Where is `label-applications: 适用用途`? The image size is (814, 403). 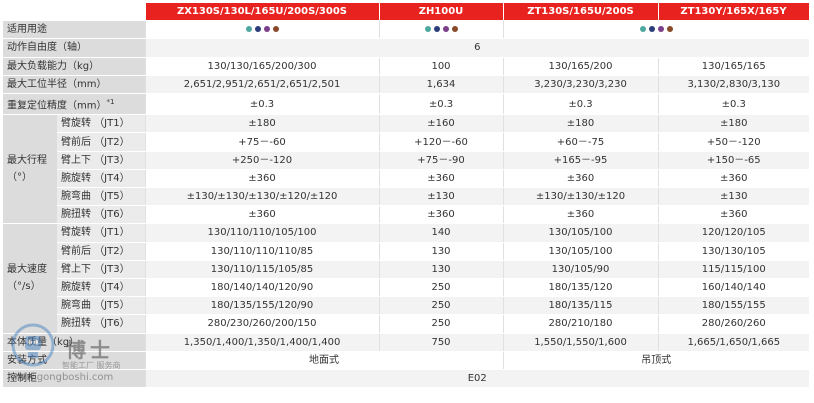 label-applications: 适用用途 is located at coordinates (74, 30).